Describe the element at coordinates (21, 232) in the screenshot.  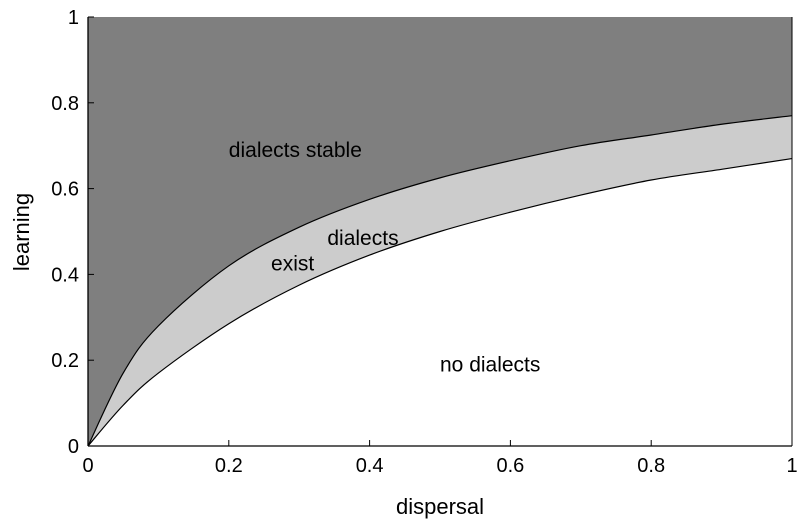
I see `y-axis-title: learning` at that location.